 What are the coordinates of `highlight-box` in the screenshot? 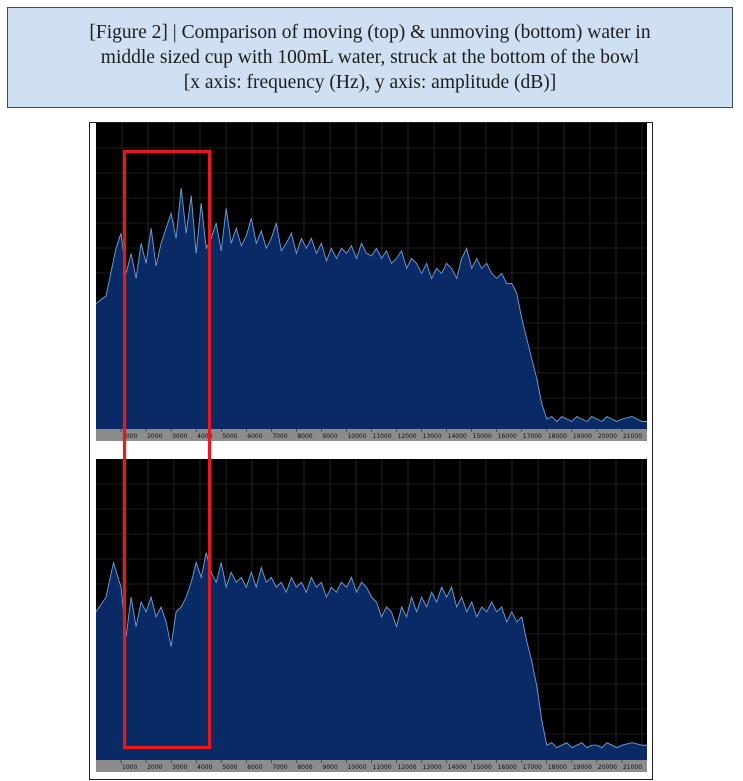 It's located at (167, 449).